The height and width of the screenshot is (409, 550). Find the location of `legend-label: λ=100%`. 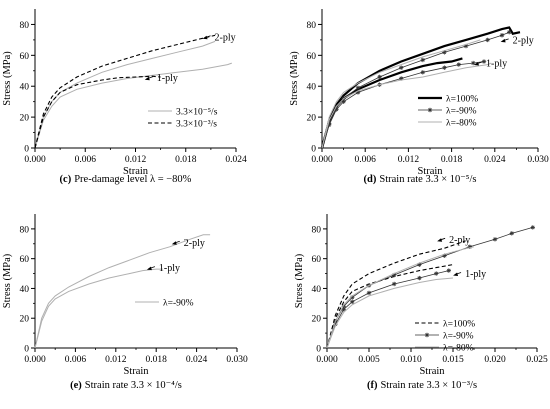

legend-label: λ=100% is located at coordinates (462, 100).